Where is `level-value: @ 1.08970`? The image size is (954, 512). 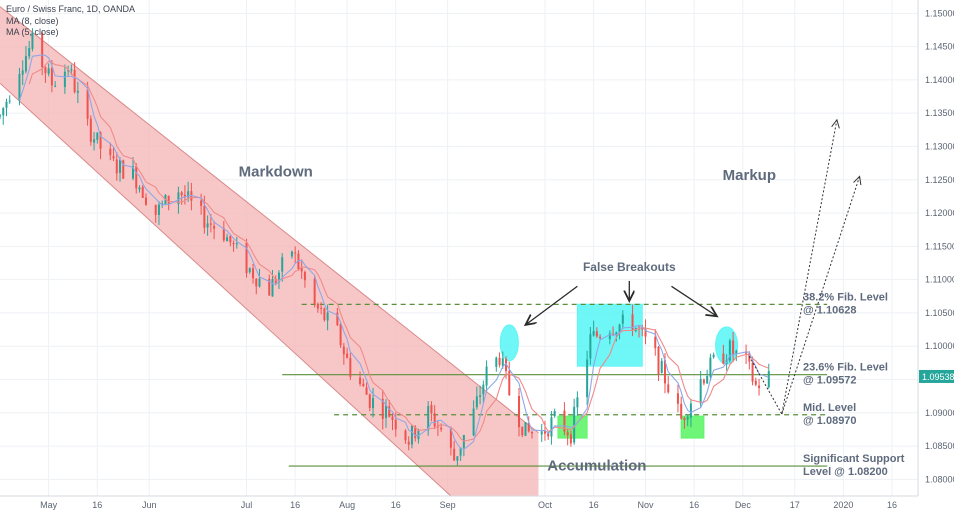
level-value: @ 1.08970 is located at coordinates (830, 421).